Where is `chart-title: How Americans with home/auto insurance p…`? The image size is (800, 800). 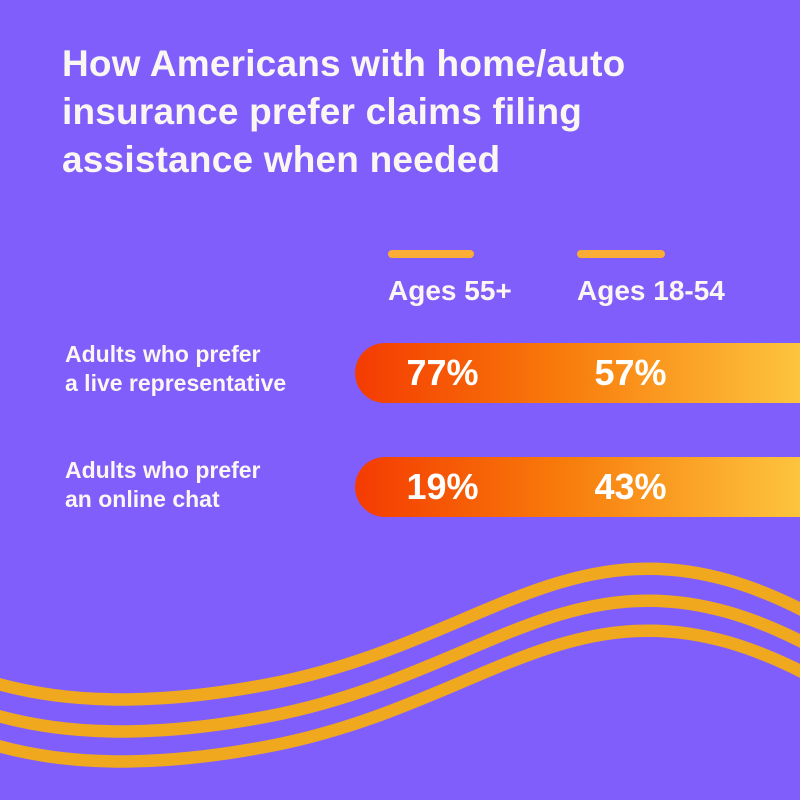
chart-title: How Americans with home/auto insurance p… is located at coordinates (344, 111).